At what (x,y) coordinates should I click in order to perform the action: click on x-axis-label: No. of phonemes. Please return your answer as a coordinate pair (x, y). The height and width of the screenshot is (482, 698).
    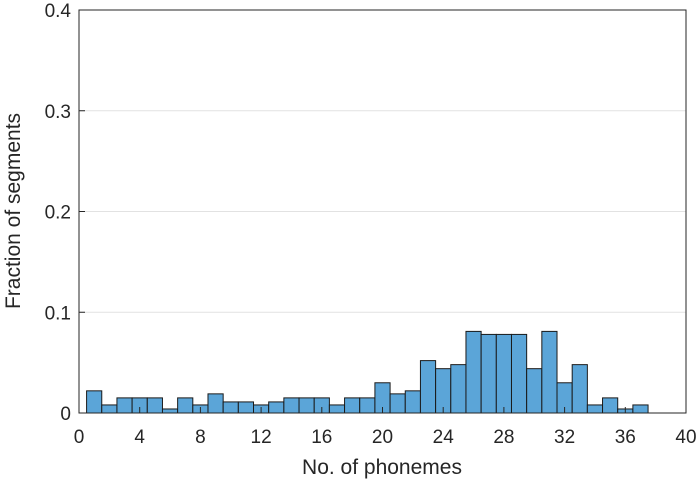
    Looking at the image, I should click on (382, 467).